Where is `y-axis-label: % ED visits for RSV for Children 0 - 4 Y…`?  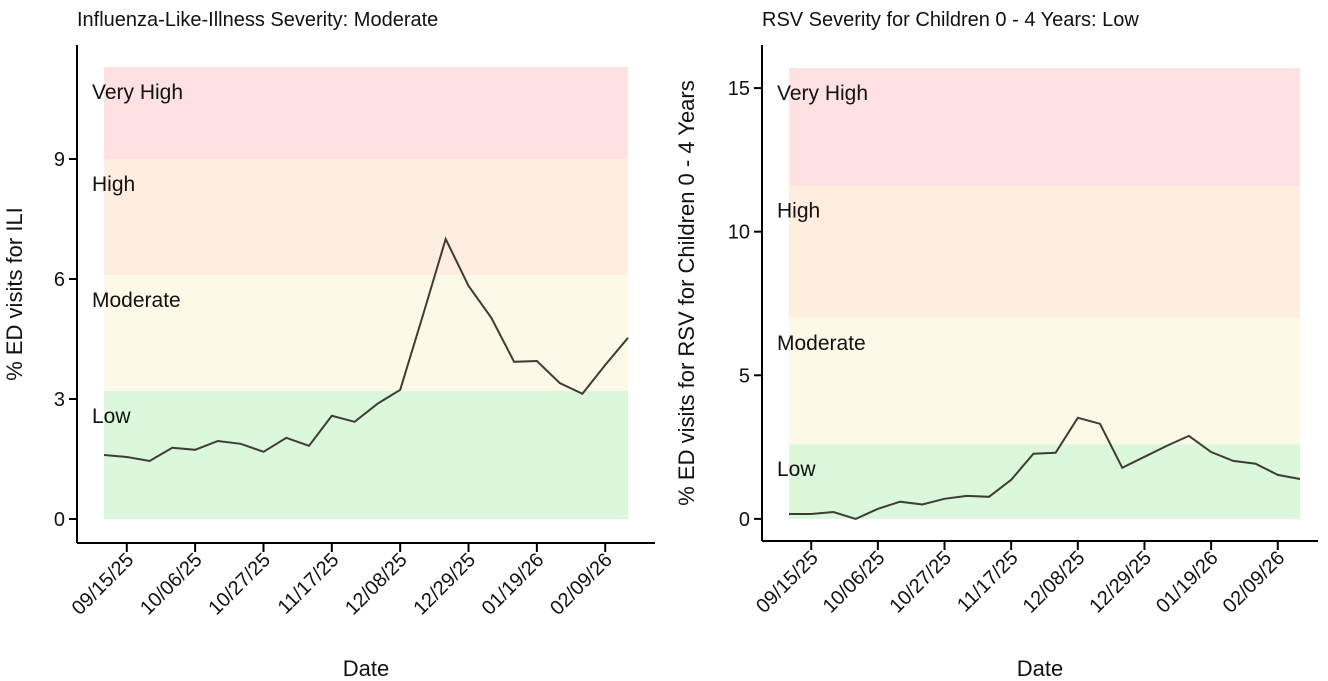 y-axis-label: % ED visits for RSV for Children 0 - 4 Y… is located at coordinates (686, 293).